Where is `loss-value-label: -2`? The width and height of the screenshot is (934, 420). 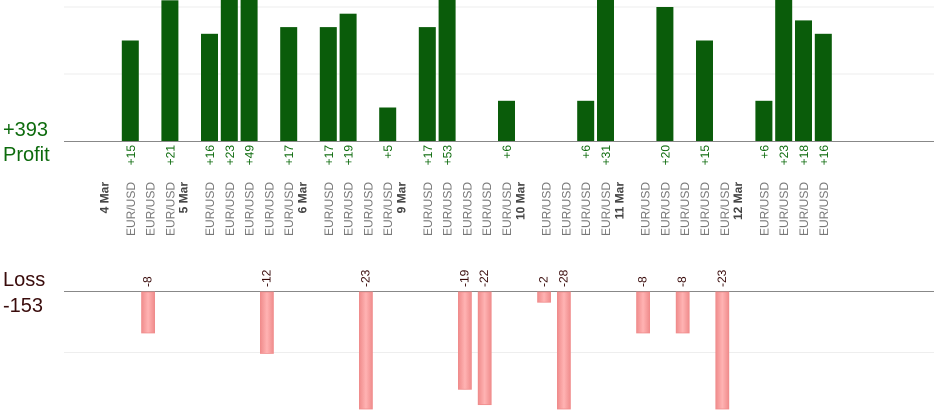
loss-value-label: -2 is located at coordinates (544, 281).